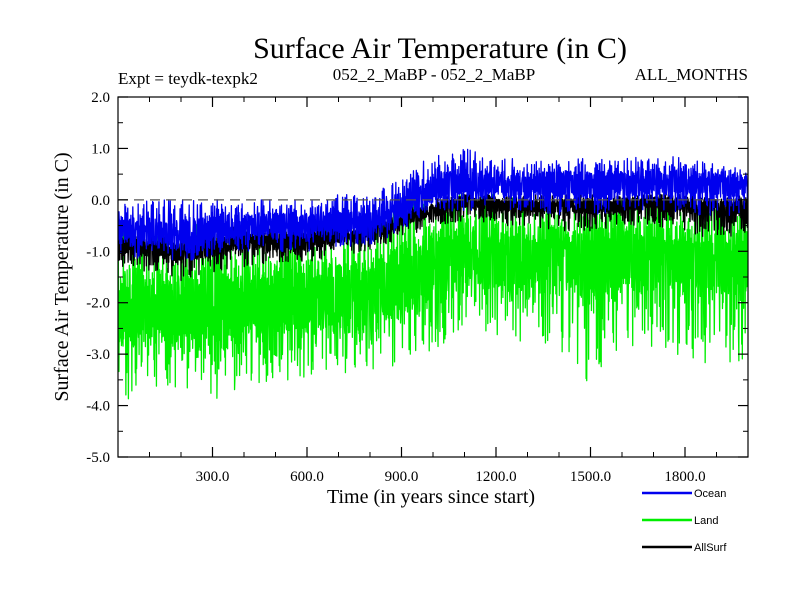  What do you see at coordinates (433, 204) in the screenshot?
I see `series-line-ocean` at bounding box center [433, 204].